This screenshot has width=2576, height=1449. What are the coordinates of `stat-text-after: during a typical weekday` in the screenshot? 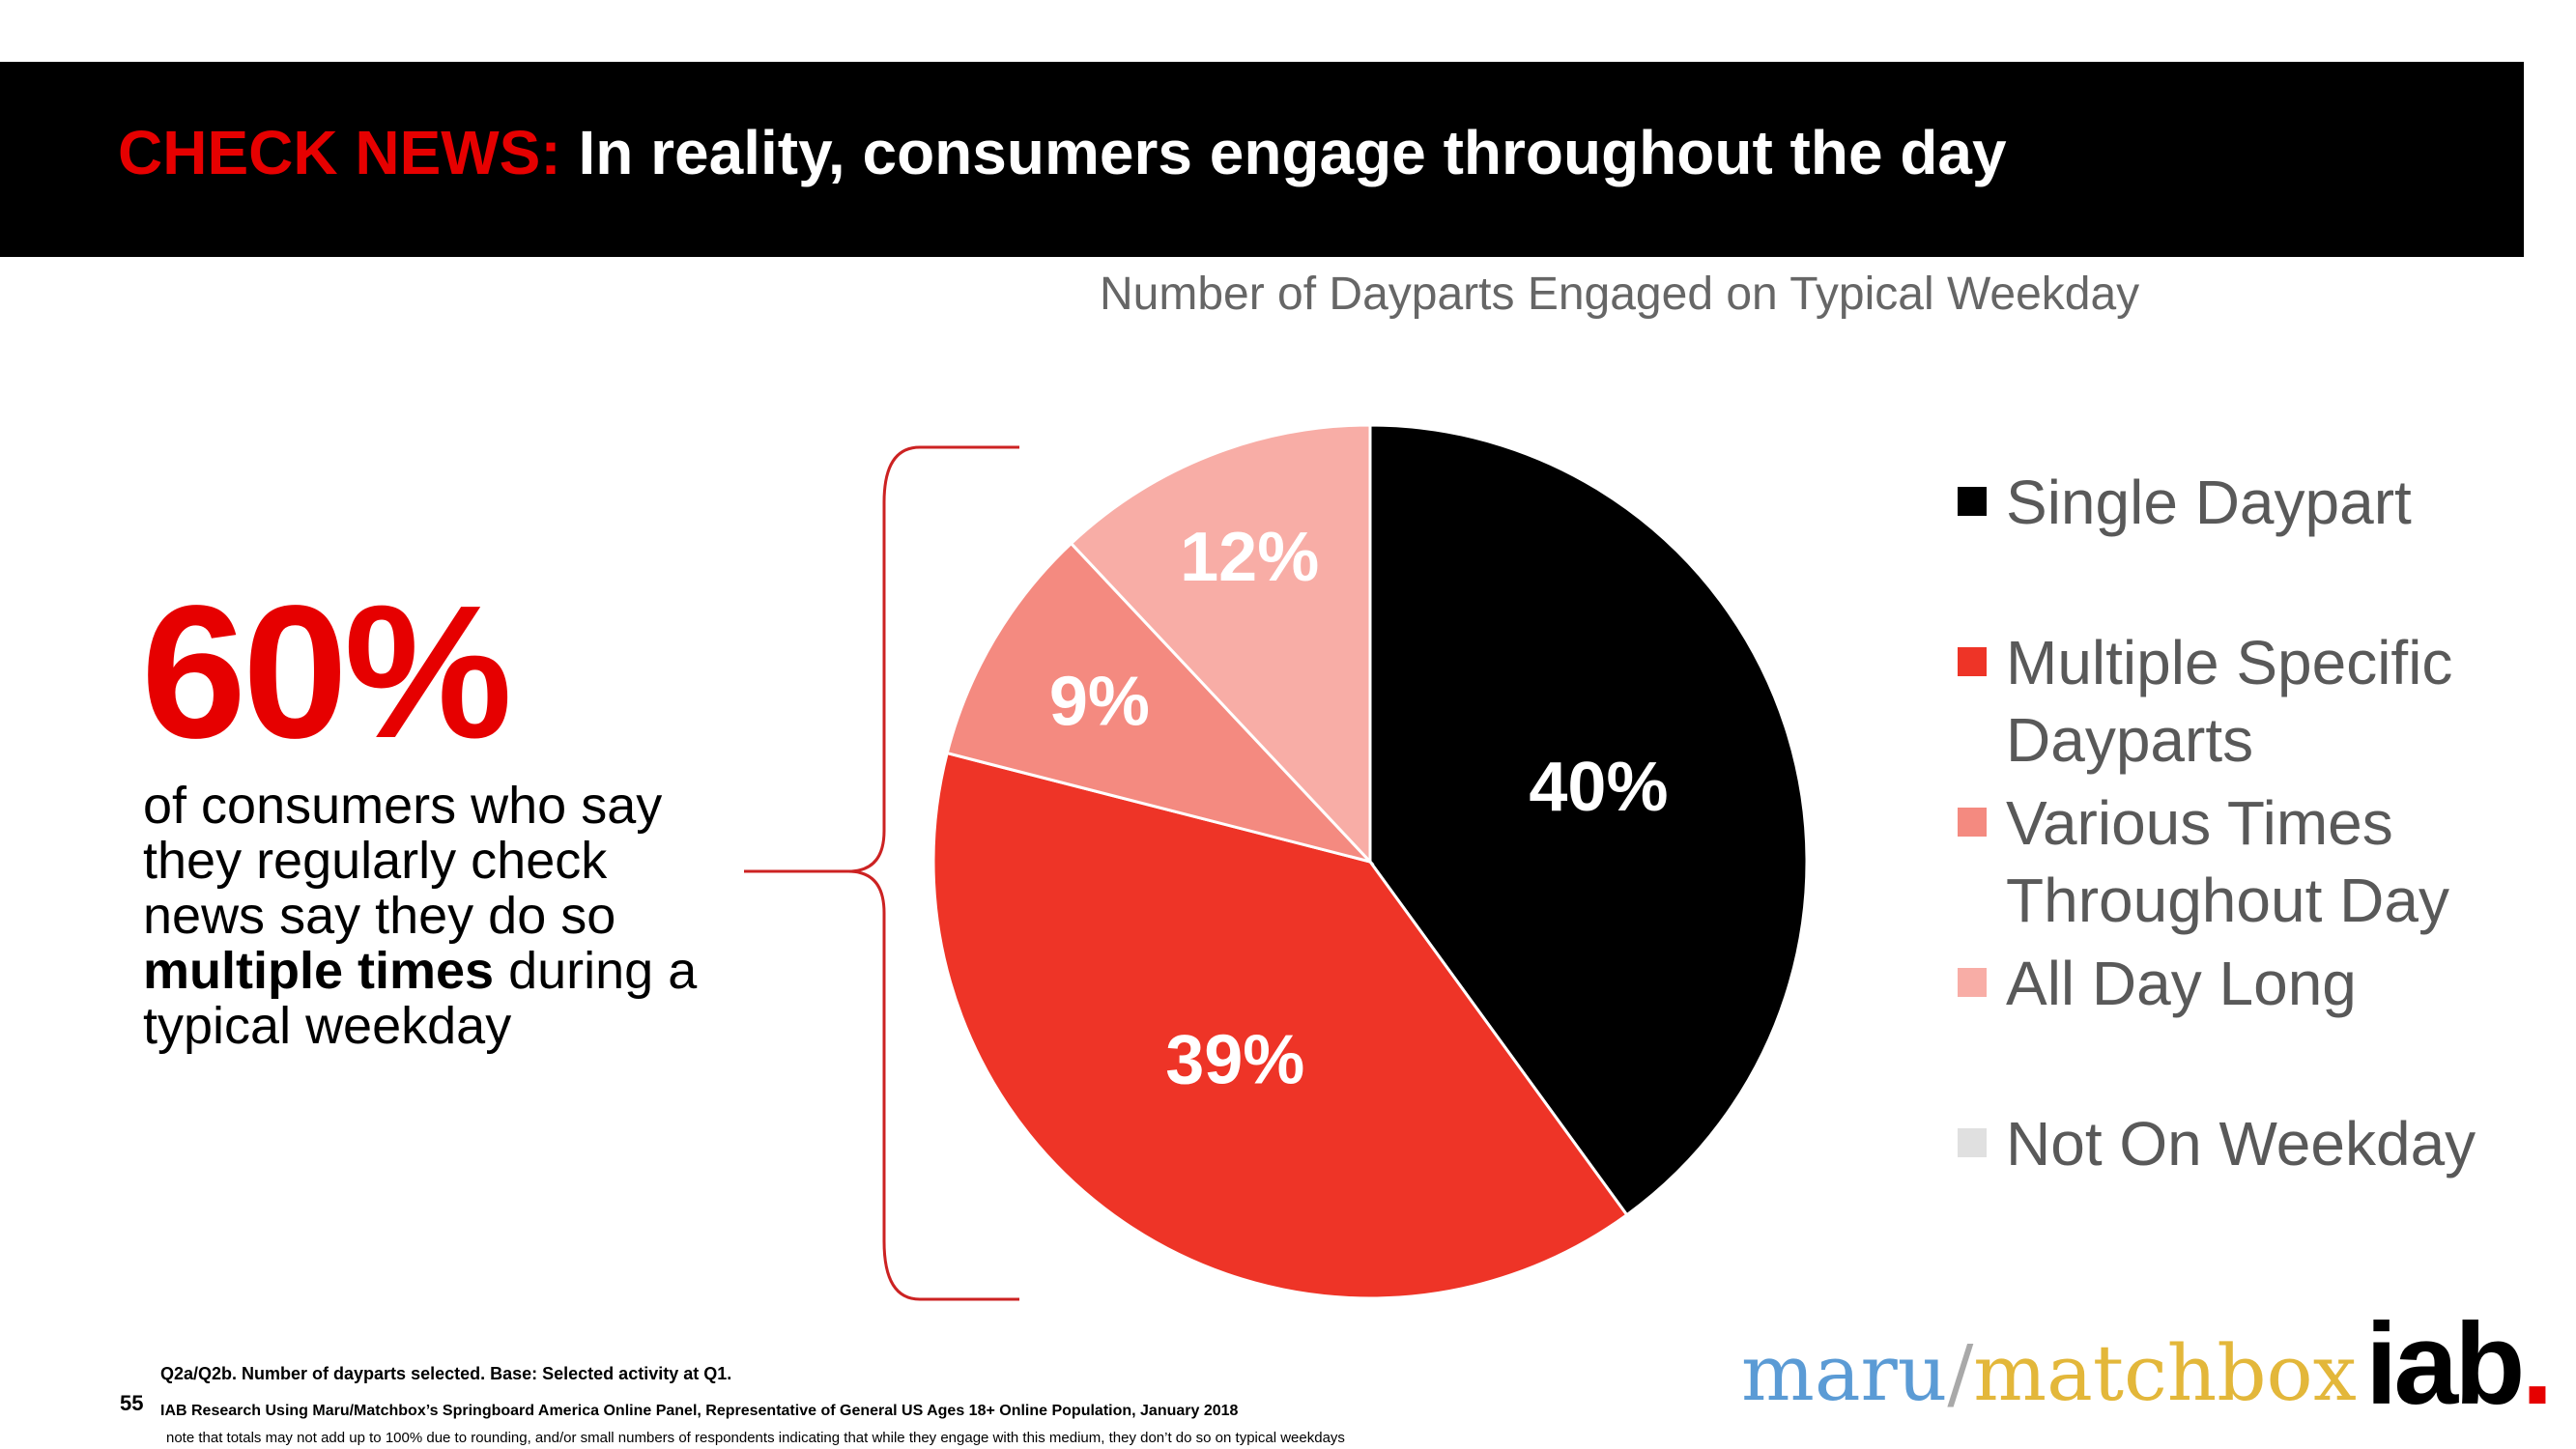 It's located at (421, 998).